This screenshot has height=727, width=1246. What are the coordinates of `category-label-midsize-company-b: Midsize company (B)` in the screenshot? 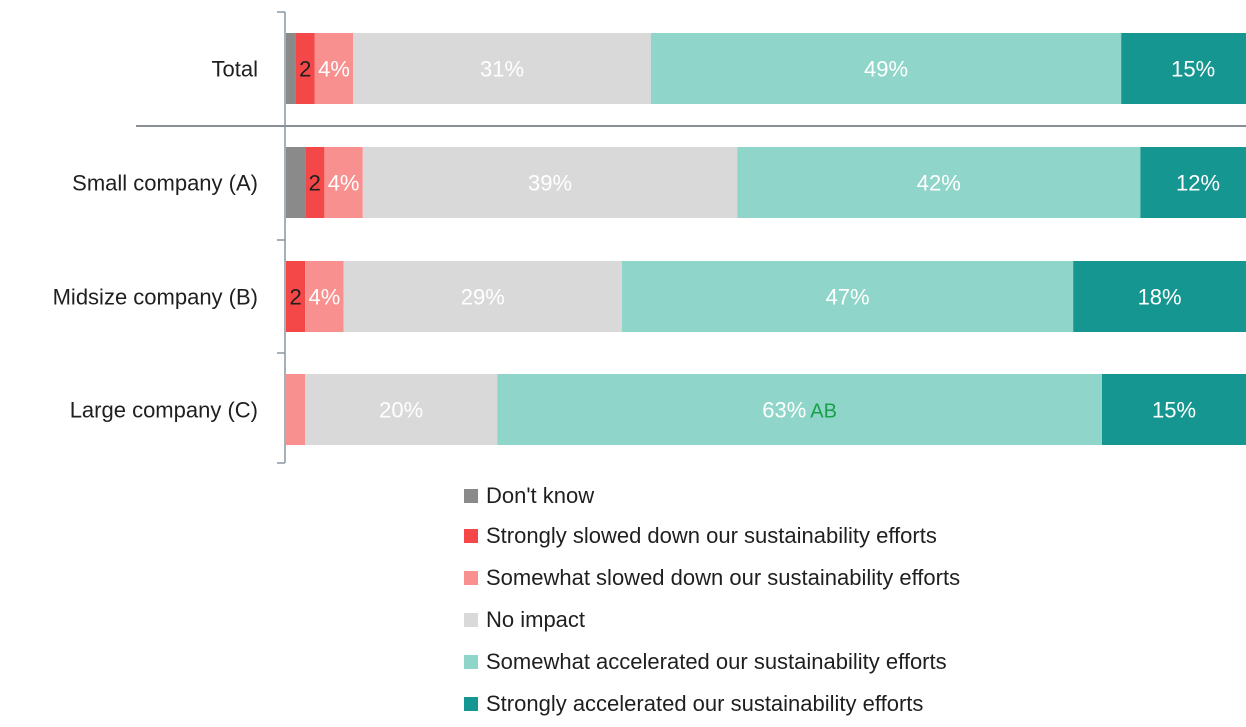 It's located at (155, 297).